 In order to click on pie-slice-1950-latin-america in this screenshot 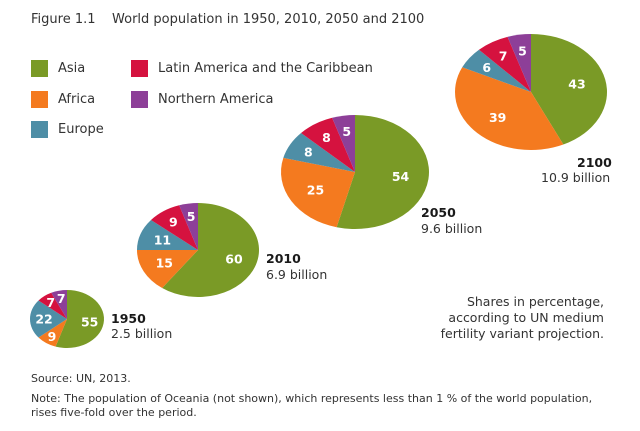, I will do `click(52, 305)`.